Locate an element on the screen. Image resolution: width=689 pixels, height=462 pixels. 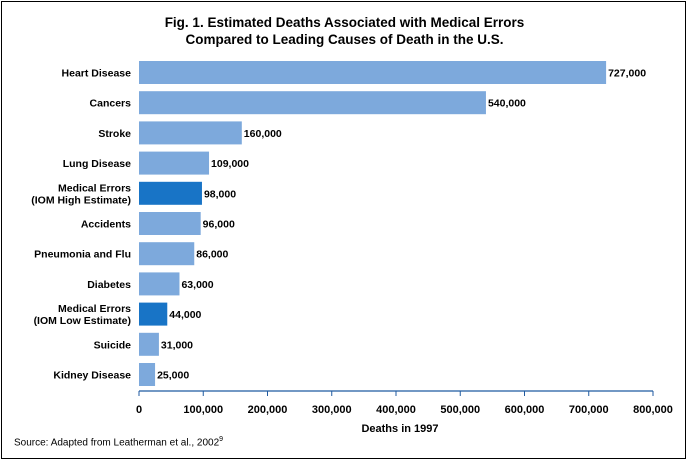
category-label: Cancers is located at coordinates (111, 104).